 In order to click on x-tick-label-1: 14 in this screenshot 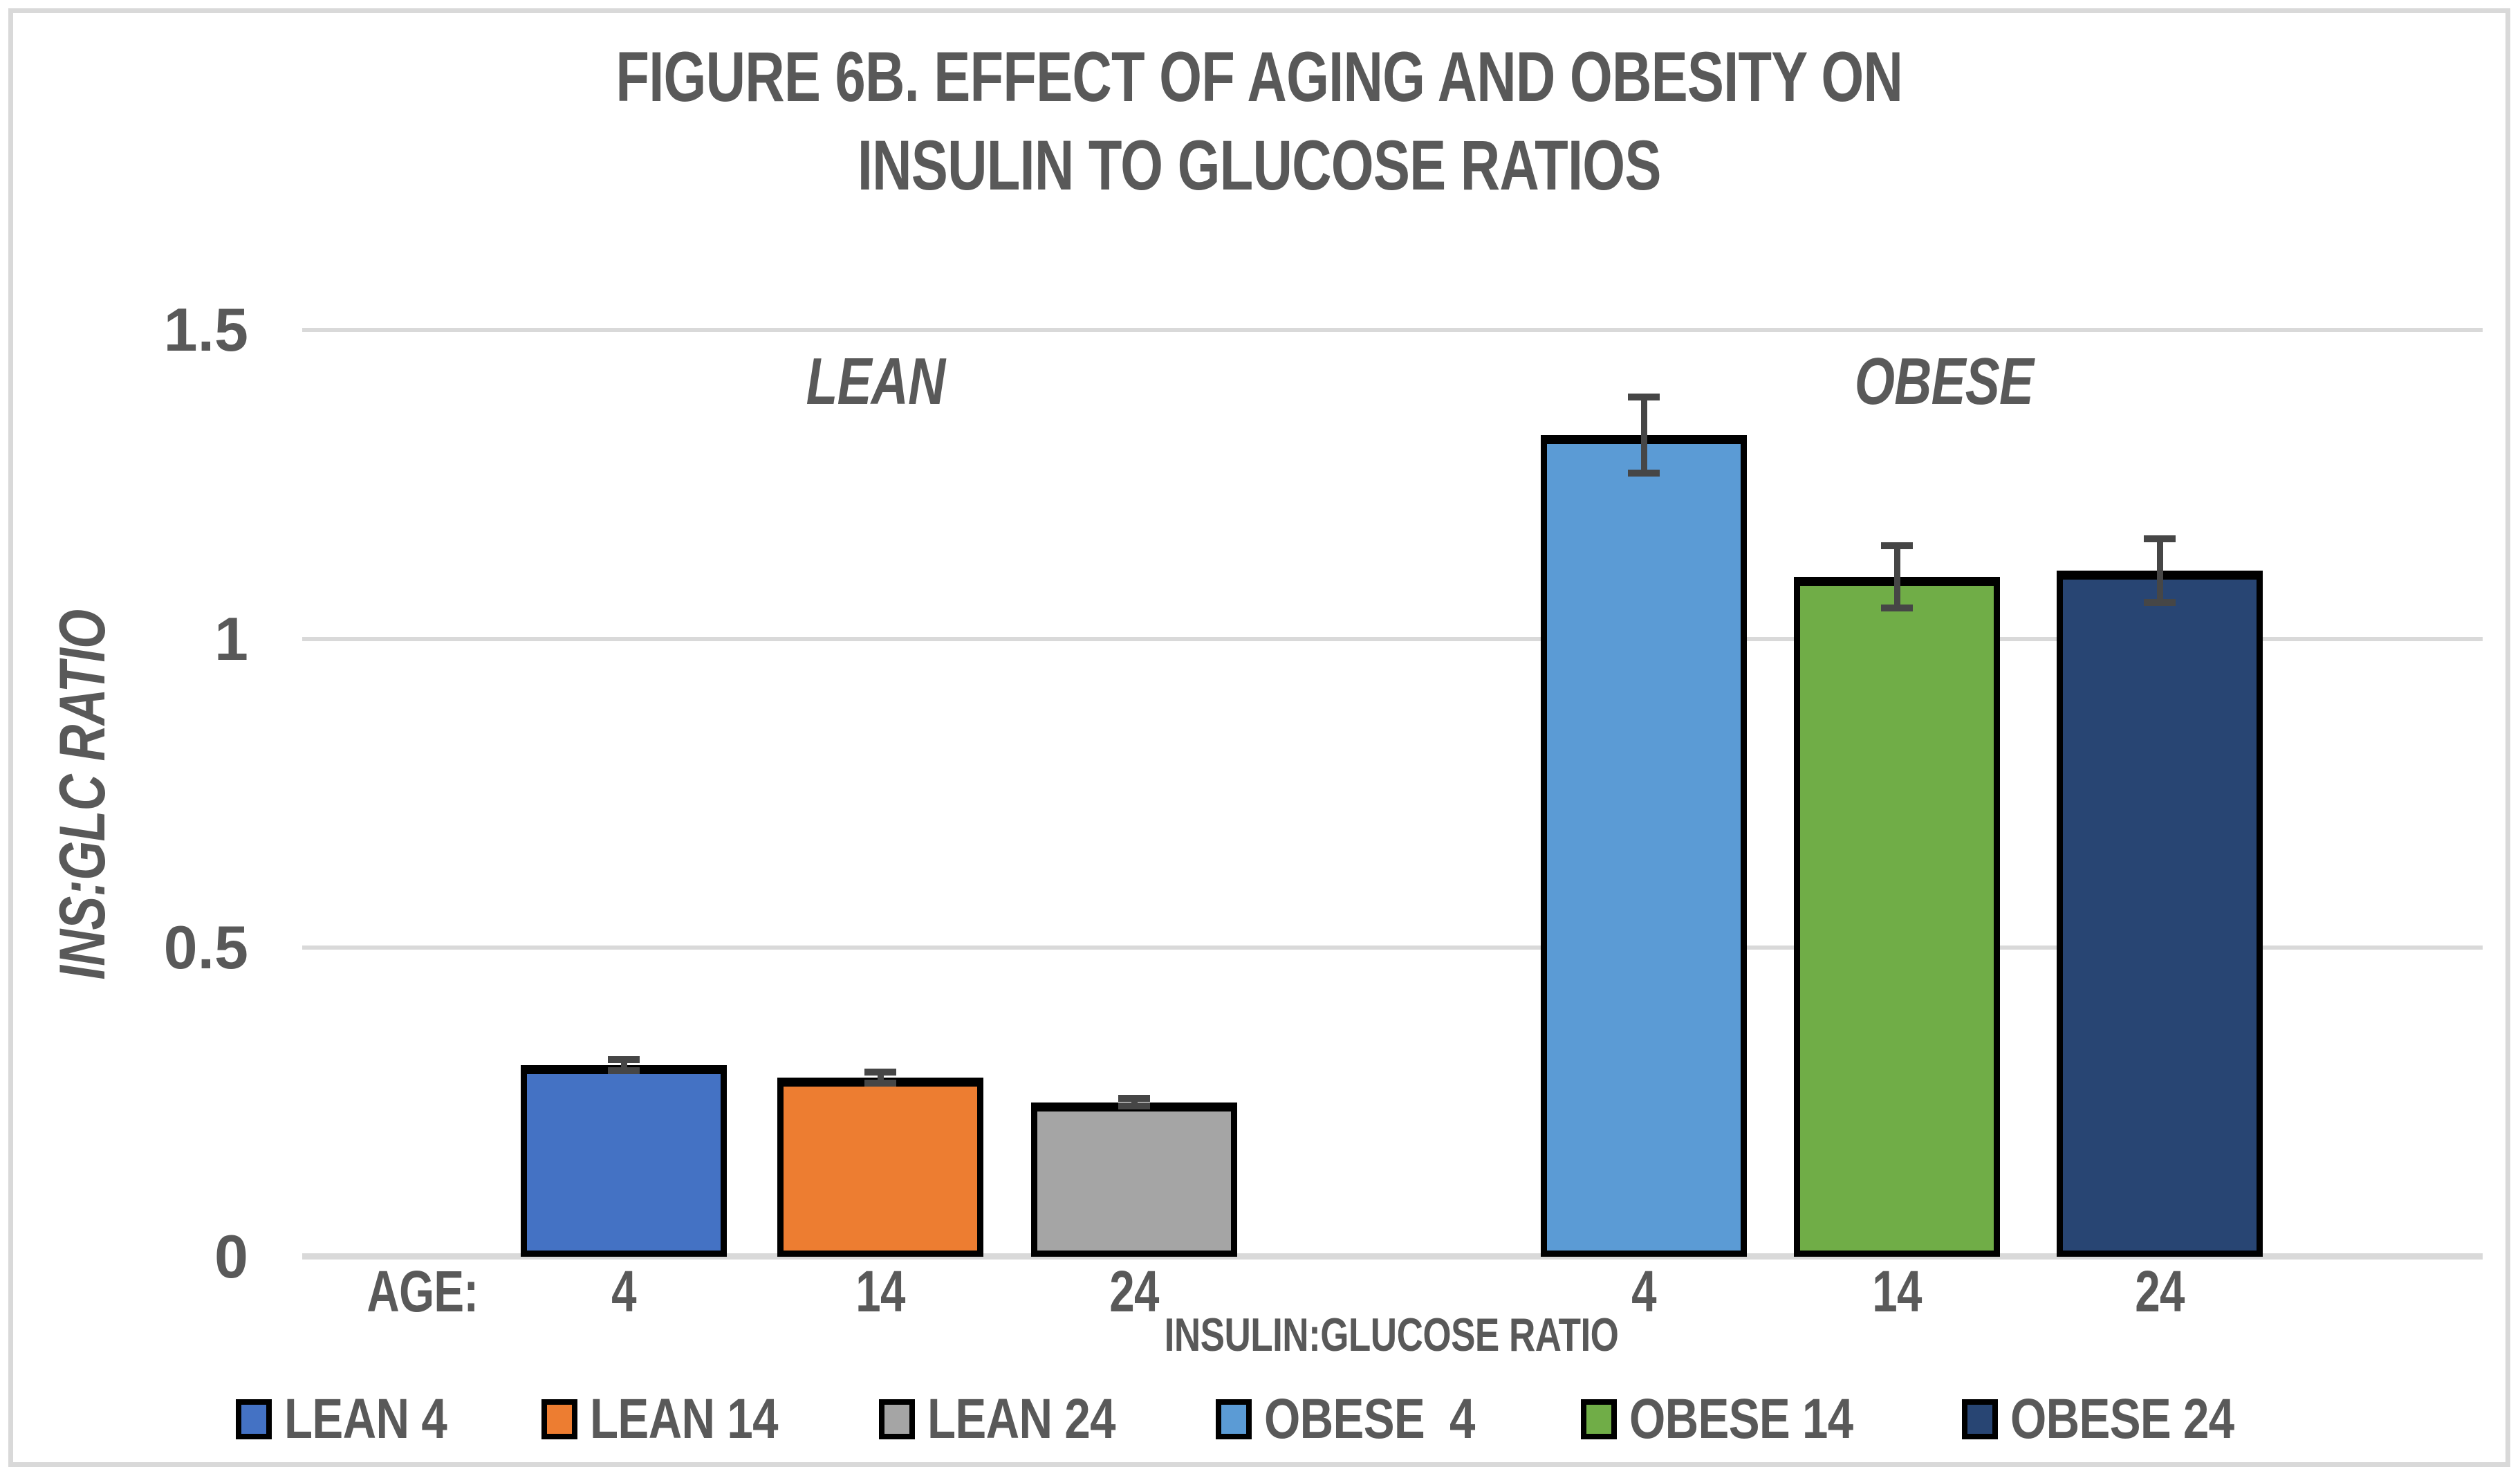, I will do `click(881, 1291)`.